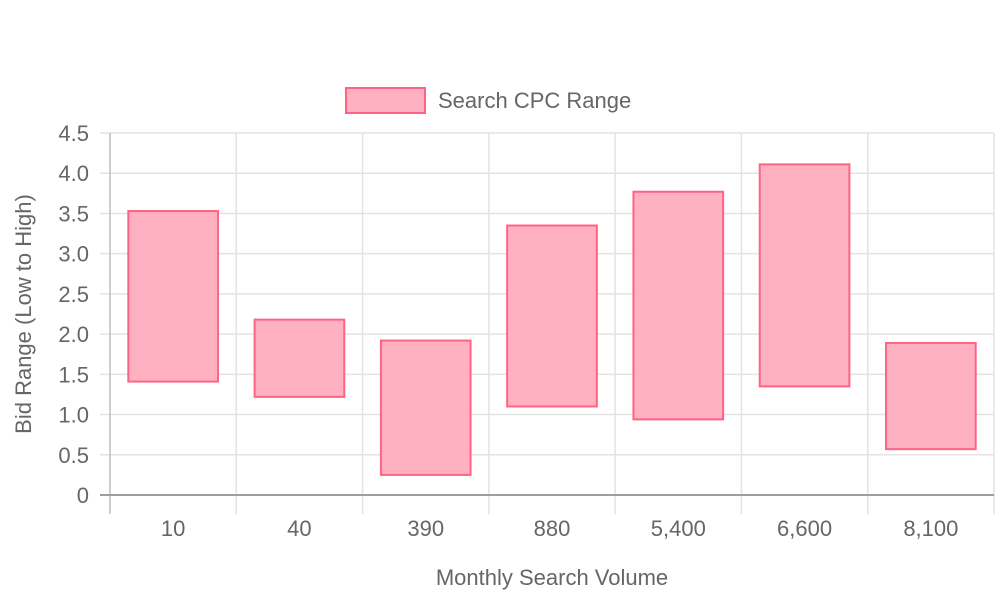 This screenshot has height=600, width=1000. Describe the element at coordinates (73, 213) in the screenshot. I see `y-tick-label: 3.5` at that location.